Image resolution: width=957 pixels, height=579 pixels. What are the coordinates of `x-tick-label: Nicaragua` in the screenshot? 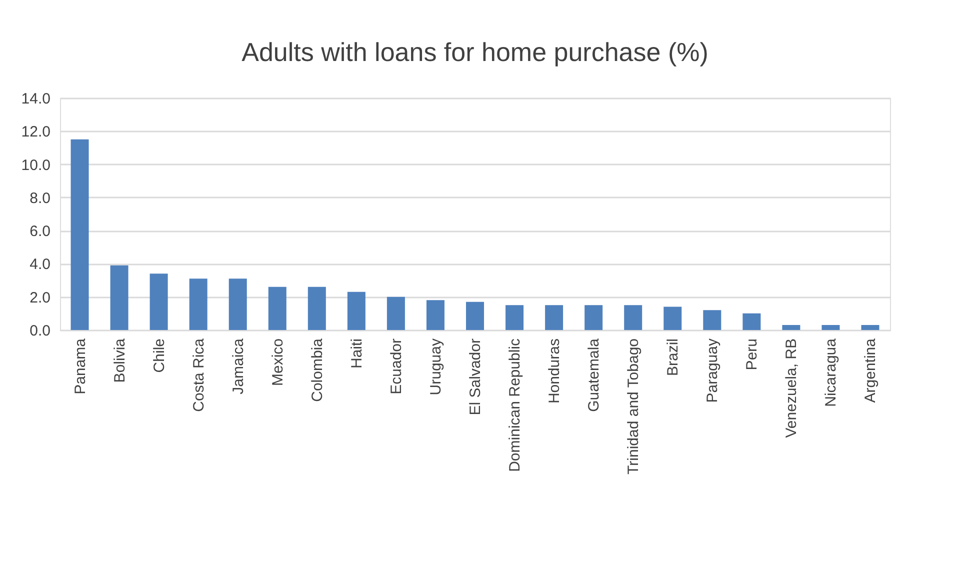 It's located at (831, 372).